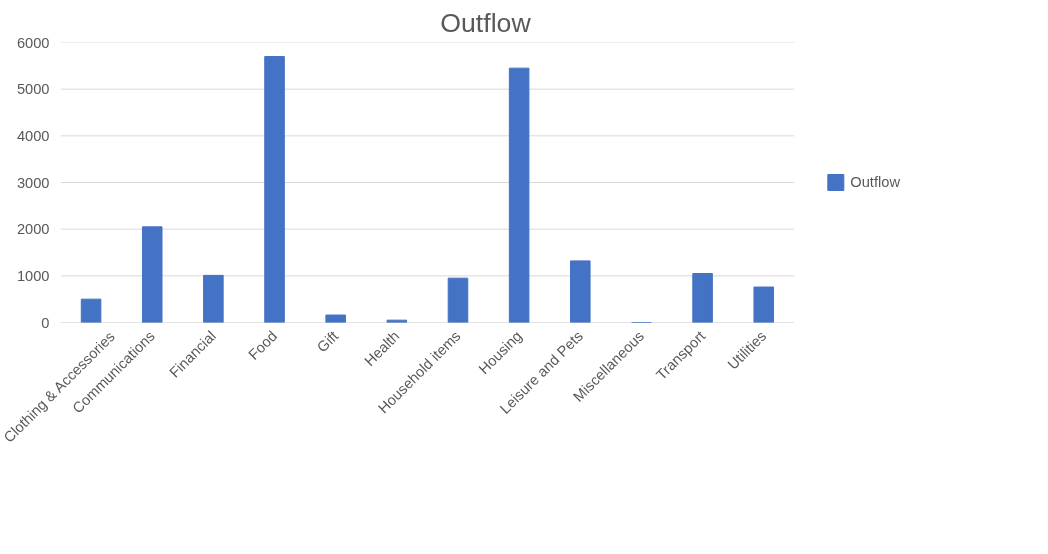  What do you see at coordinates (33, 182) in the screenshot?
I see `y-tick-label: 3000` at bounding box center [33, 182].